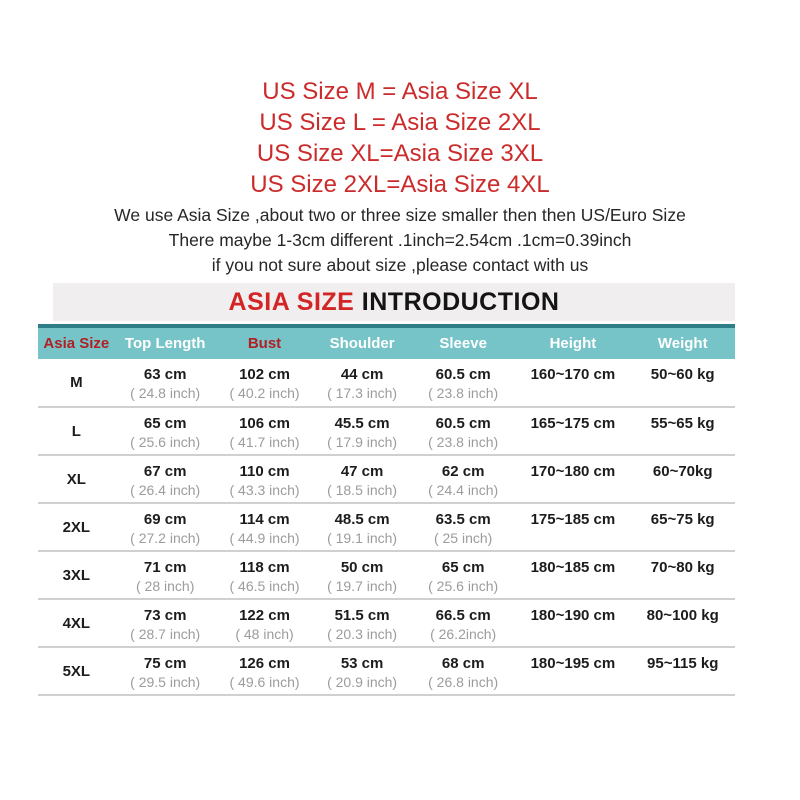 The image size is (800, 800). Describe the element at coordinates (572, 671) in the screenshot. I see `height-cell: 180~195 cm` at that location.